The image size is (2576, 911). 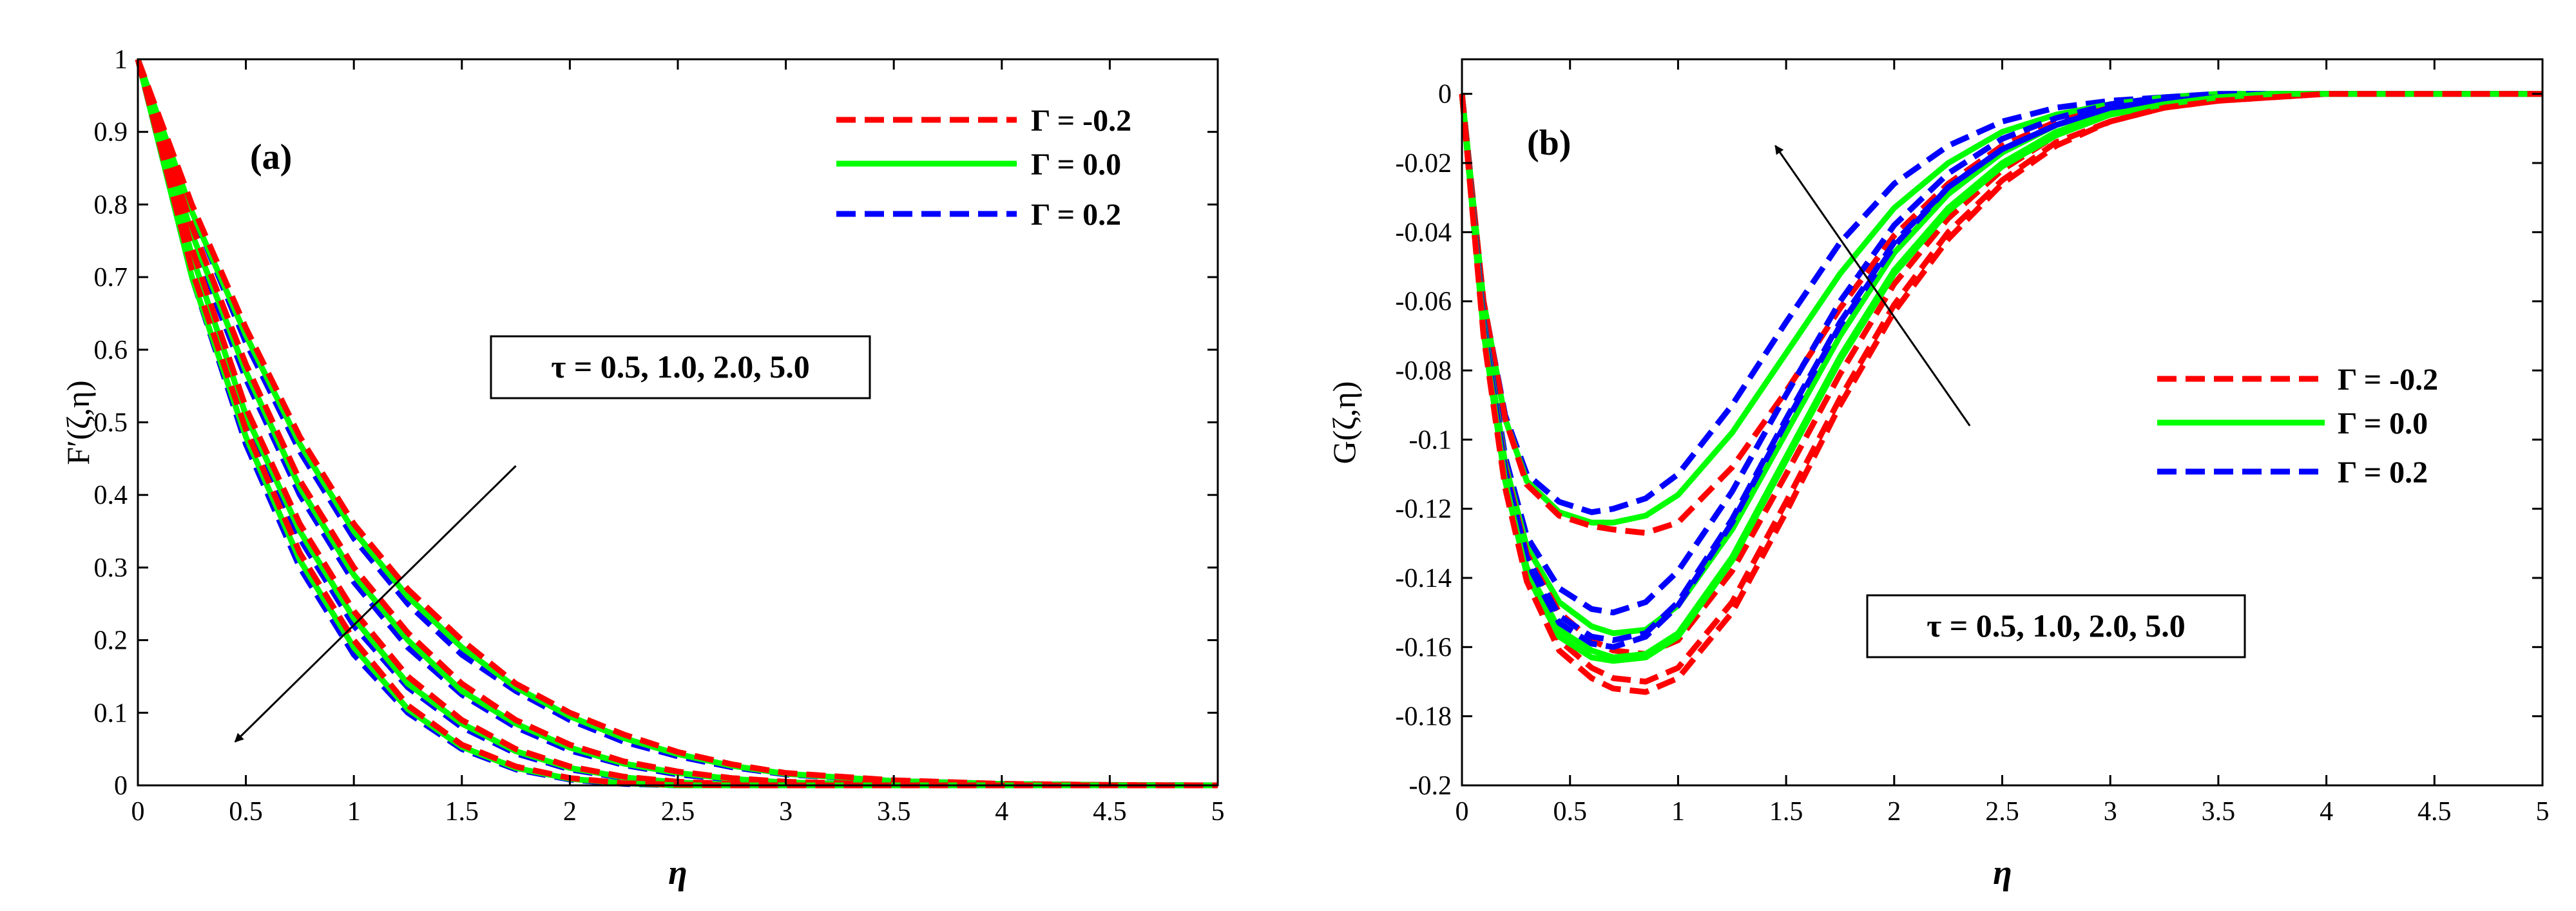 I want to click on panel-b-annotation: τ = 0.5, 1.0, 2.0, 5.0, so click(x=2056, y=626).